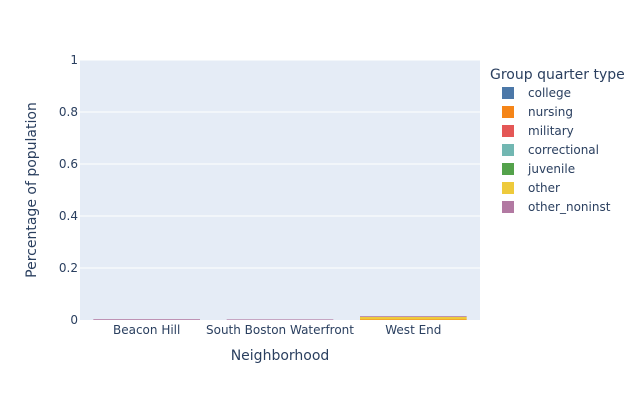 The width and height of the screenshot is (640, 400). What do you see at coordinates (508, 188) in the screenshot?
I see `legend-swatch-other` at bounding box center [508, 188].